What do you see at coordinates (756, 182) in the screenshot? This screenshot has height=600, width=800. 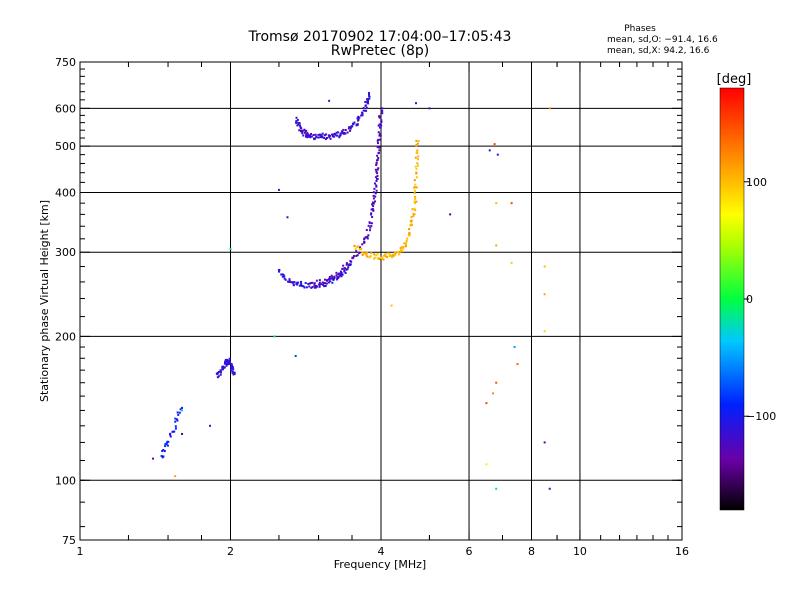 I see `colorbar-tick-label: 100` at bounding box center [756, 182].